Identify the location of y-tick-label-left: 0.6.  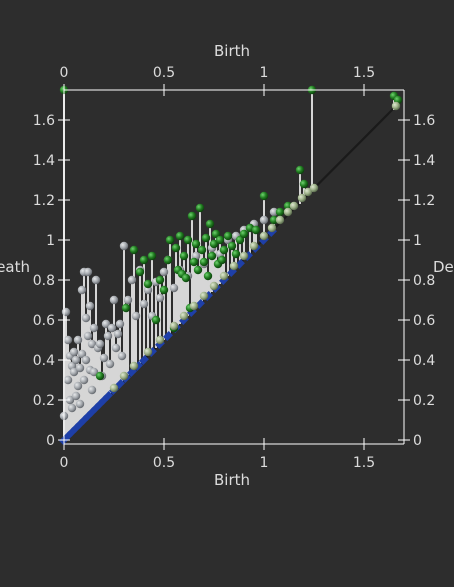
(44, 321).